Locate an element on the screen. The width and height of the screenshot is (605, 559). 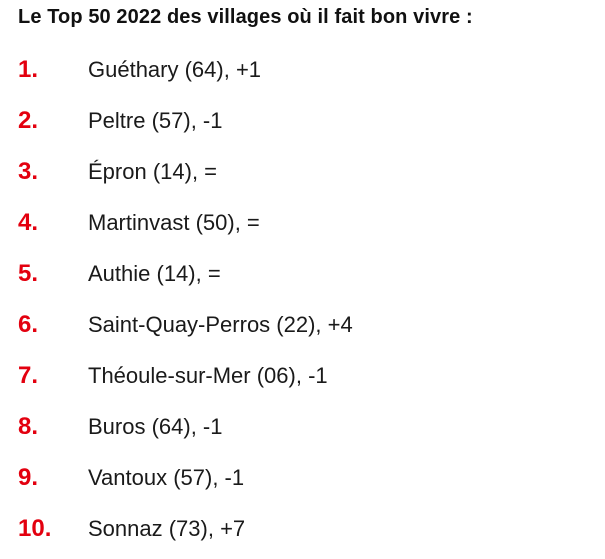
rank-number: 5. is located at coordinates (28, 273).